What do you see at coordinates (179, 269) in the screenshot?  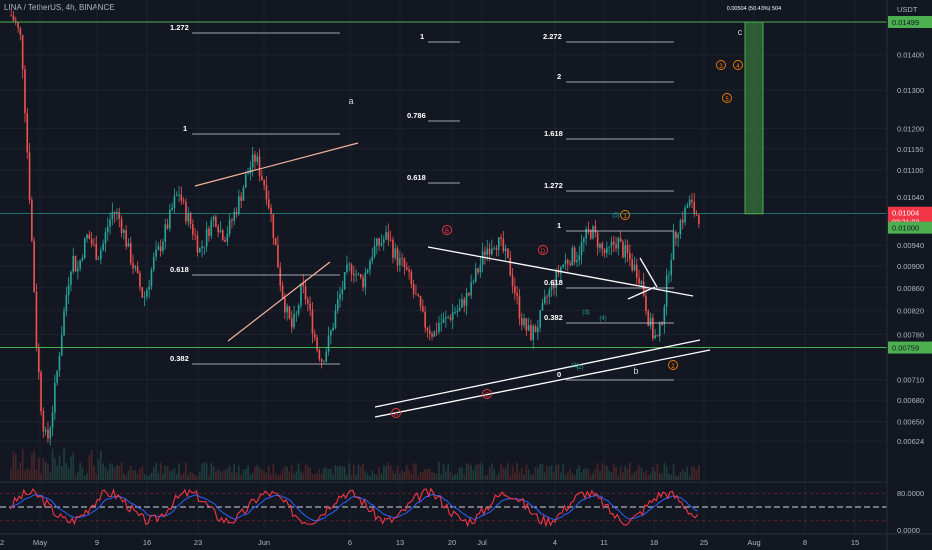 I see `fib-label: 0.618` at bounding box center [179, 269].